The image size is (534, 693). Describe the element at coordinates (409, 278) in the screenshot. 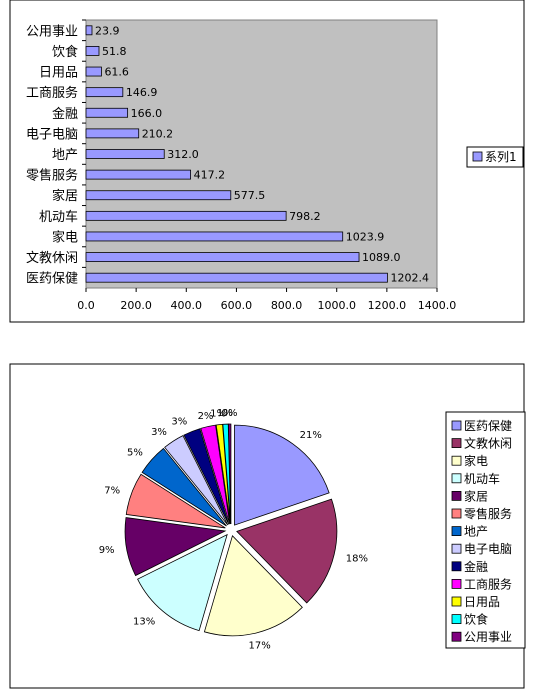

I see `bar-data-label: 1202.4` at that location.